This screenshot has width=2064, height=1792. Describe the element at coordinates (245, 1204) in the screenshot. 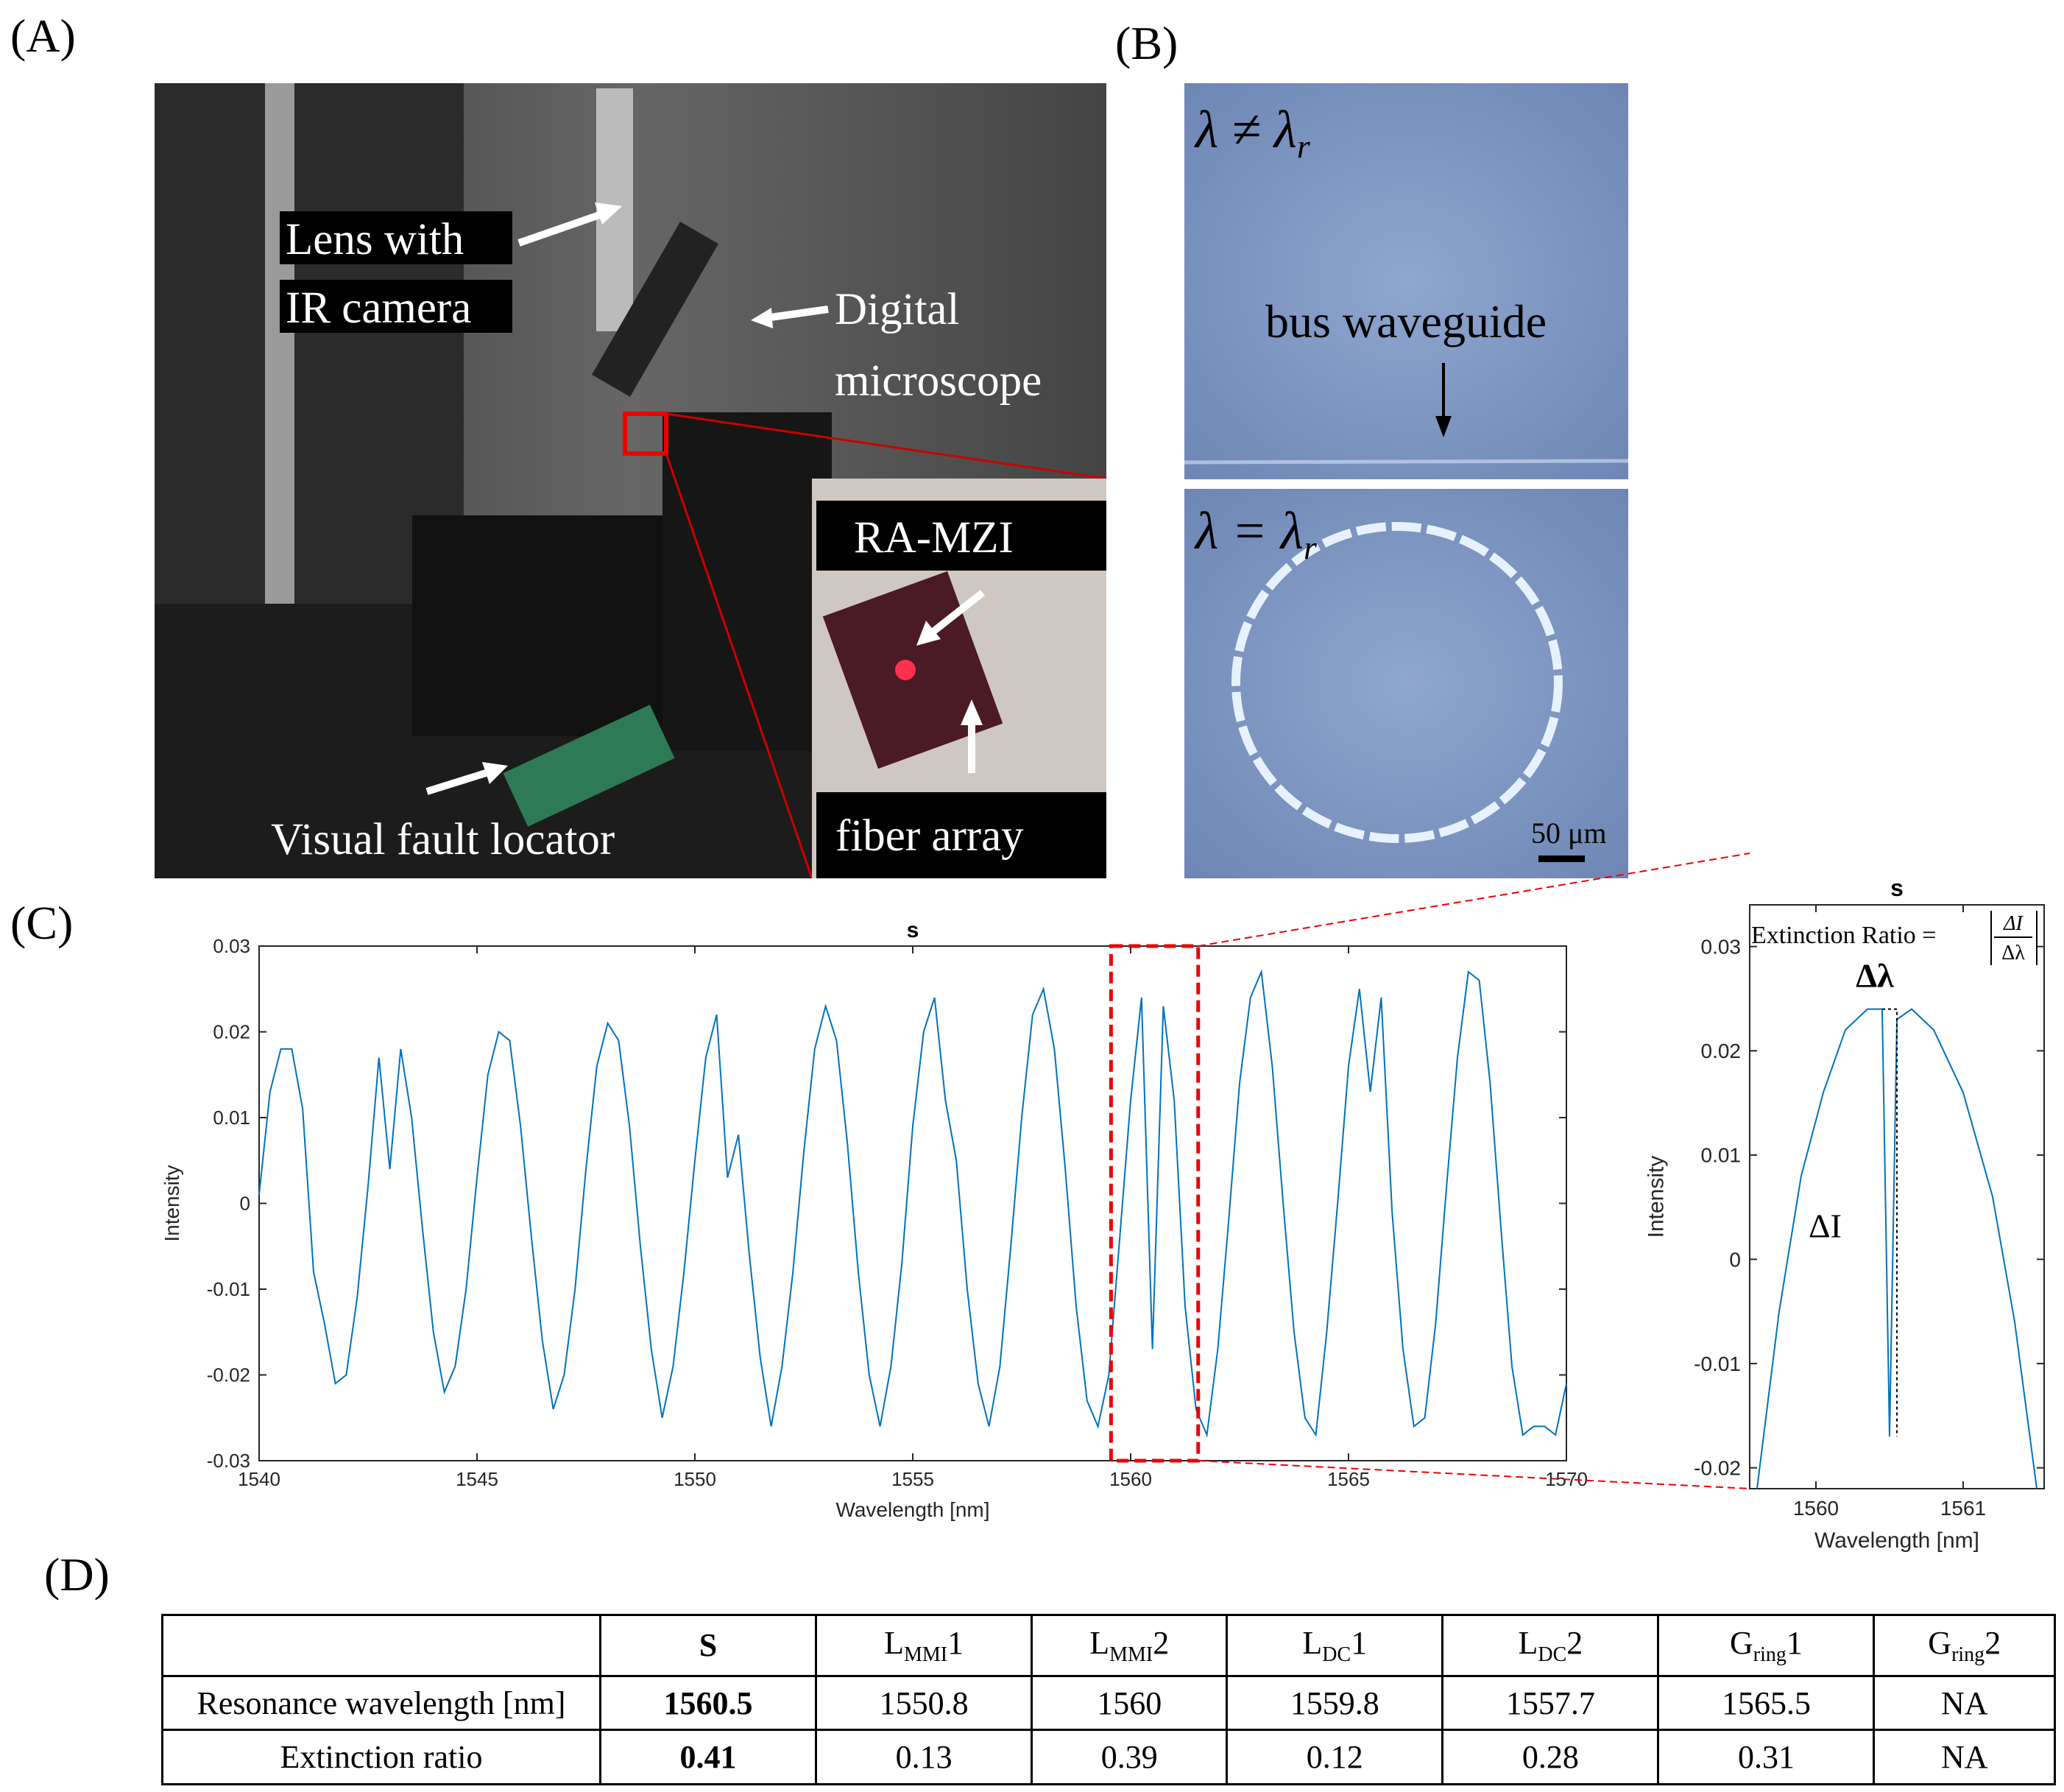

I see `y-tick-label: 0` at that location.